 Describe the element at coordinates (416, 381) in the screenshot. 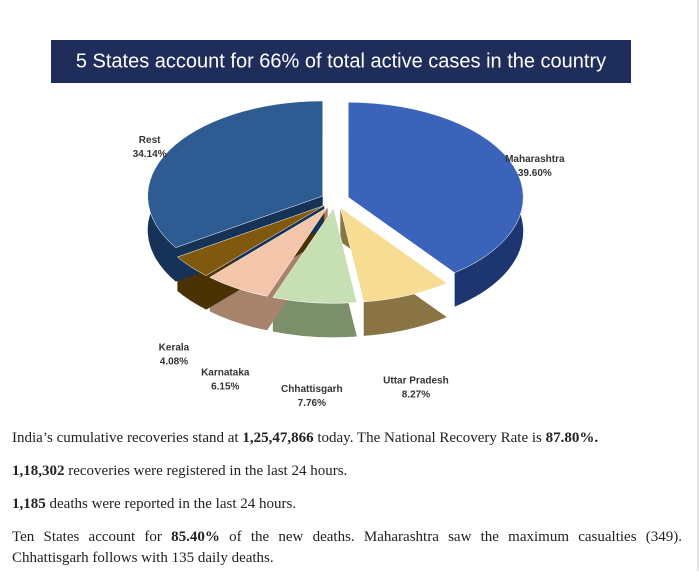

I see `slice-label: Uttar Pradesh` at that location.